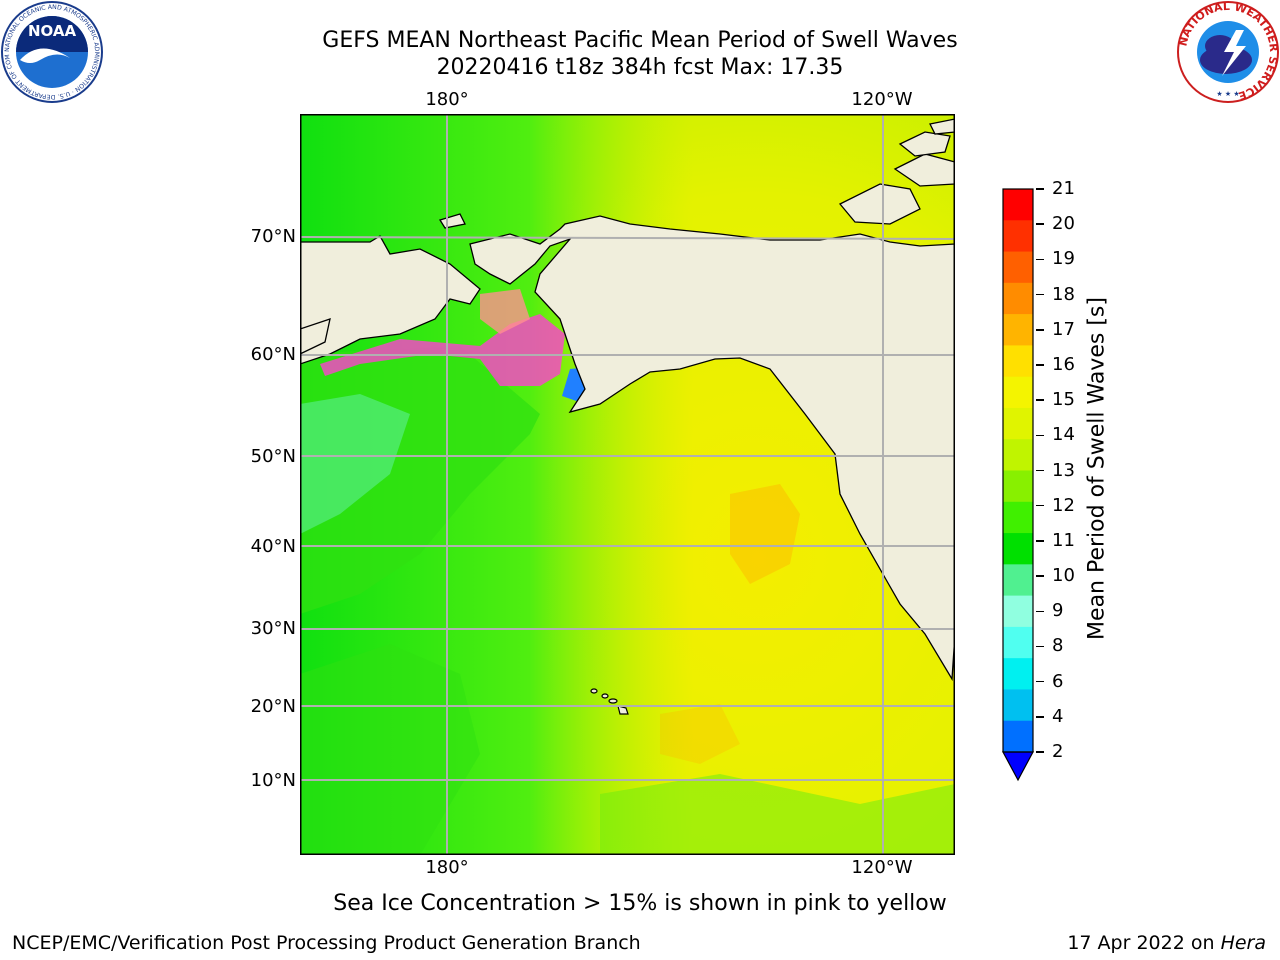 The image size is (1280, 960). What do you see at coordinates (273, 780) in the screenshot?
I see `lat-label-10n: 10°N` at bounding box center [273, 780].